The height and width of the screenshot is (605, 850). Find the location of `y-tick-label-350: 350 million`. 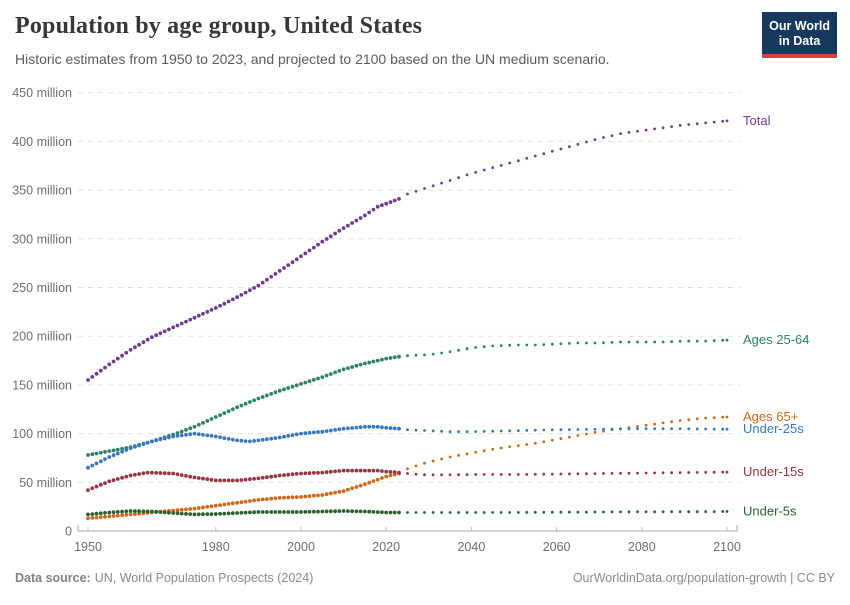

y-tick-label-350: 350 million is located at coordinates (42, 191).